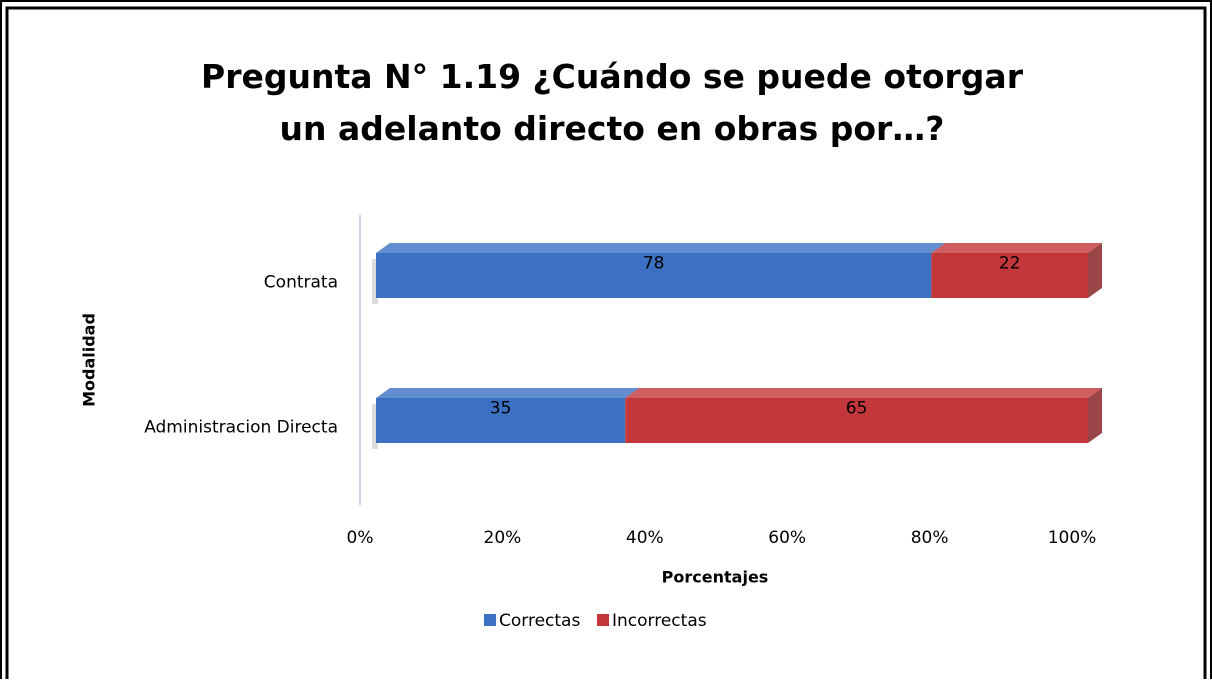  What do you see at coordinates (715, 577) in the screenshot?
I see `x-axis-title: Porcentajes` at bounding box center [715, 577].